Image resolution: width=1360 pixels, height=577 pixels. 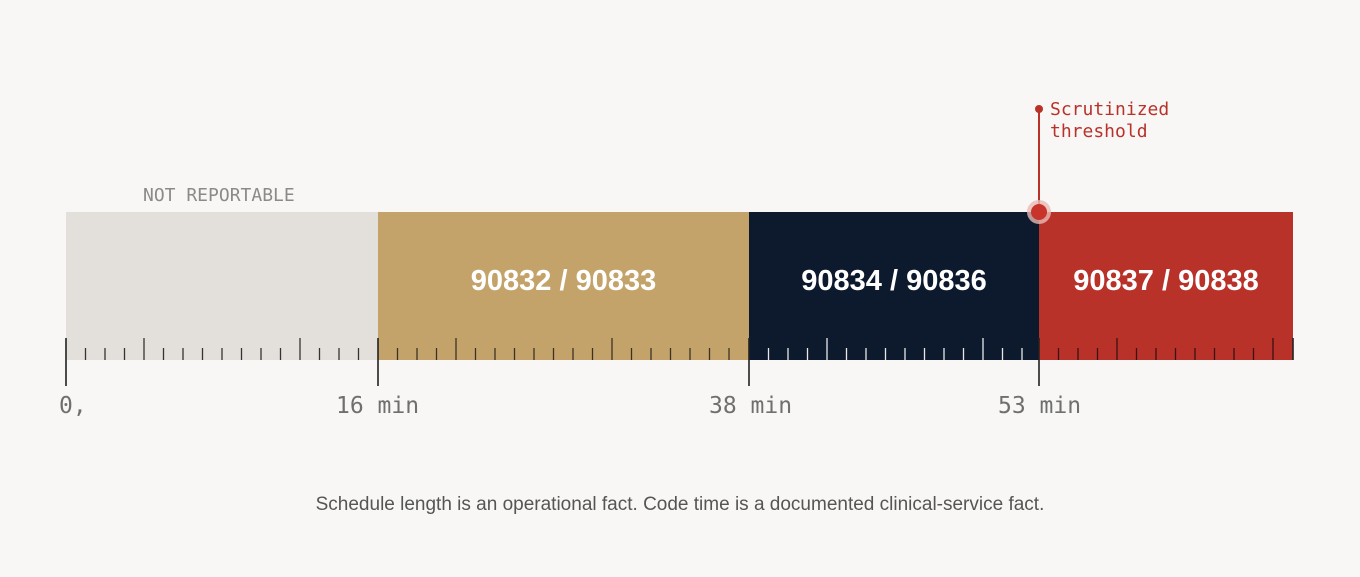 What do you see at coordinates (73, 406) in the screenshot?
I see `axis-label: 0,` at bounding box center [73, 406].